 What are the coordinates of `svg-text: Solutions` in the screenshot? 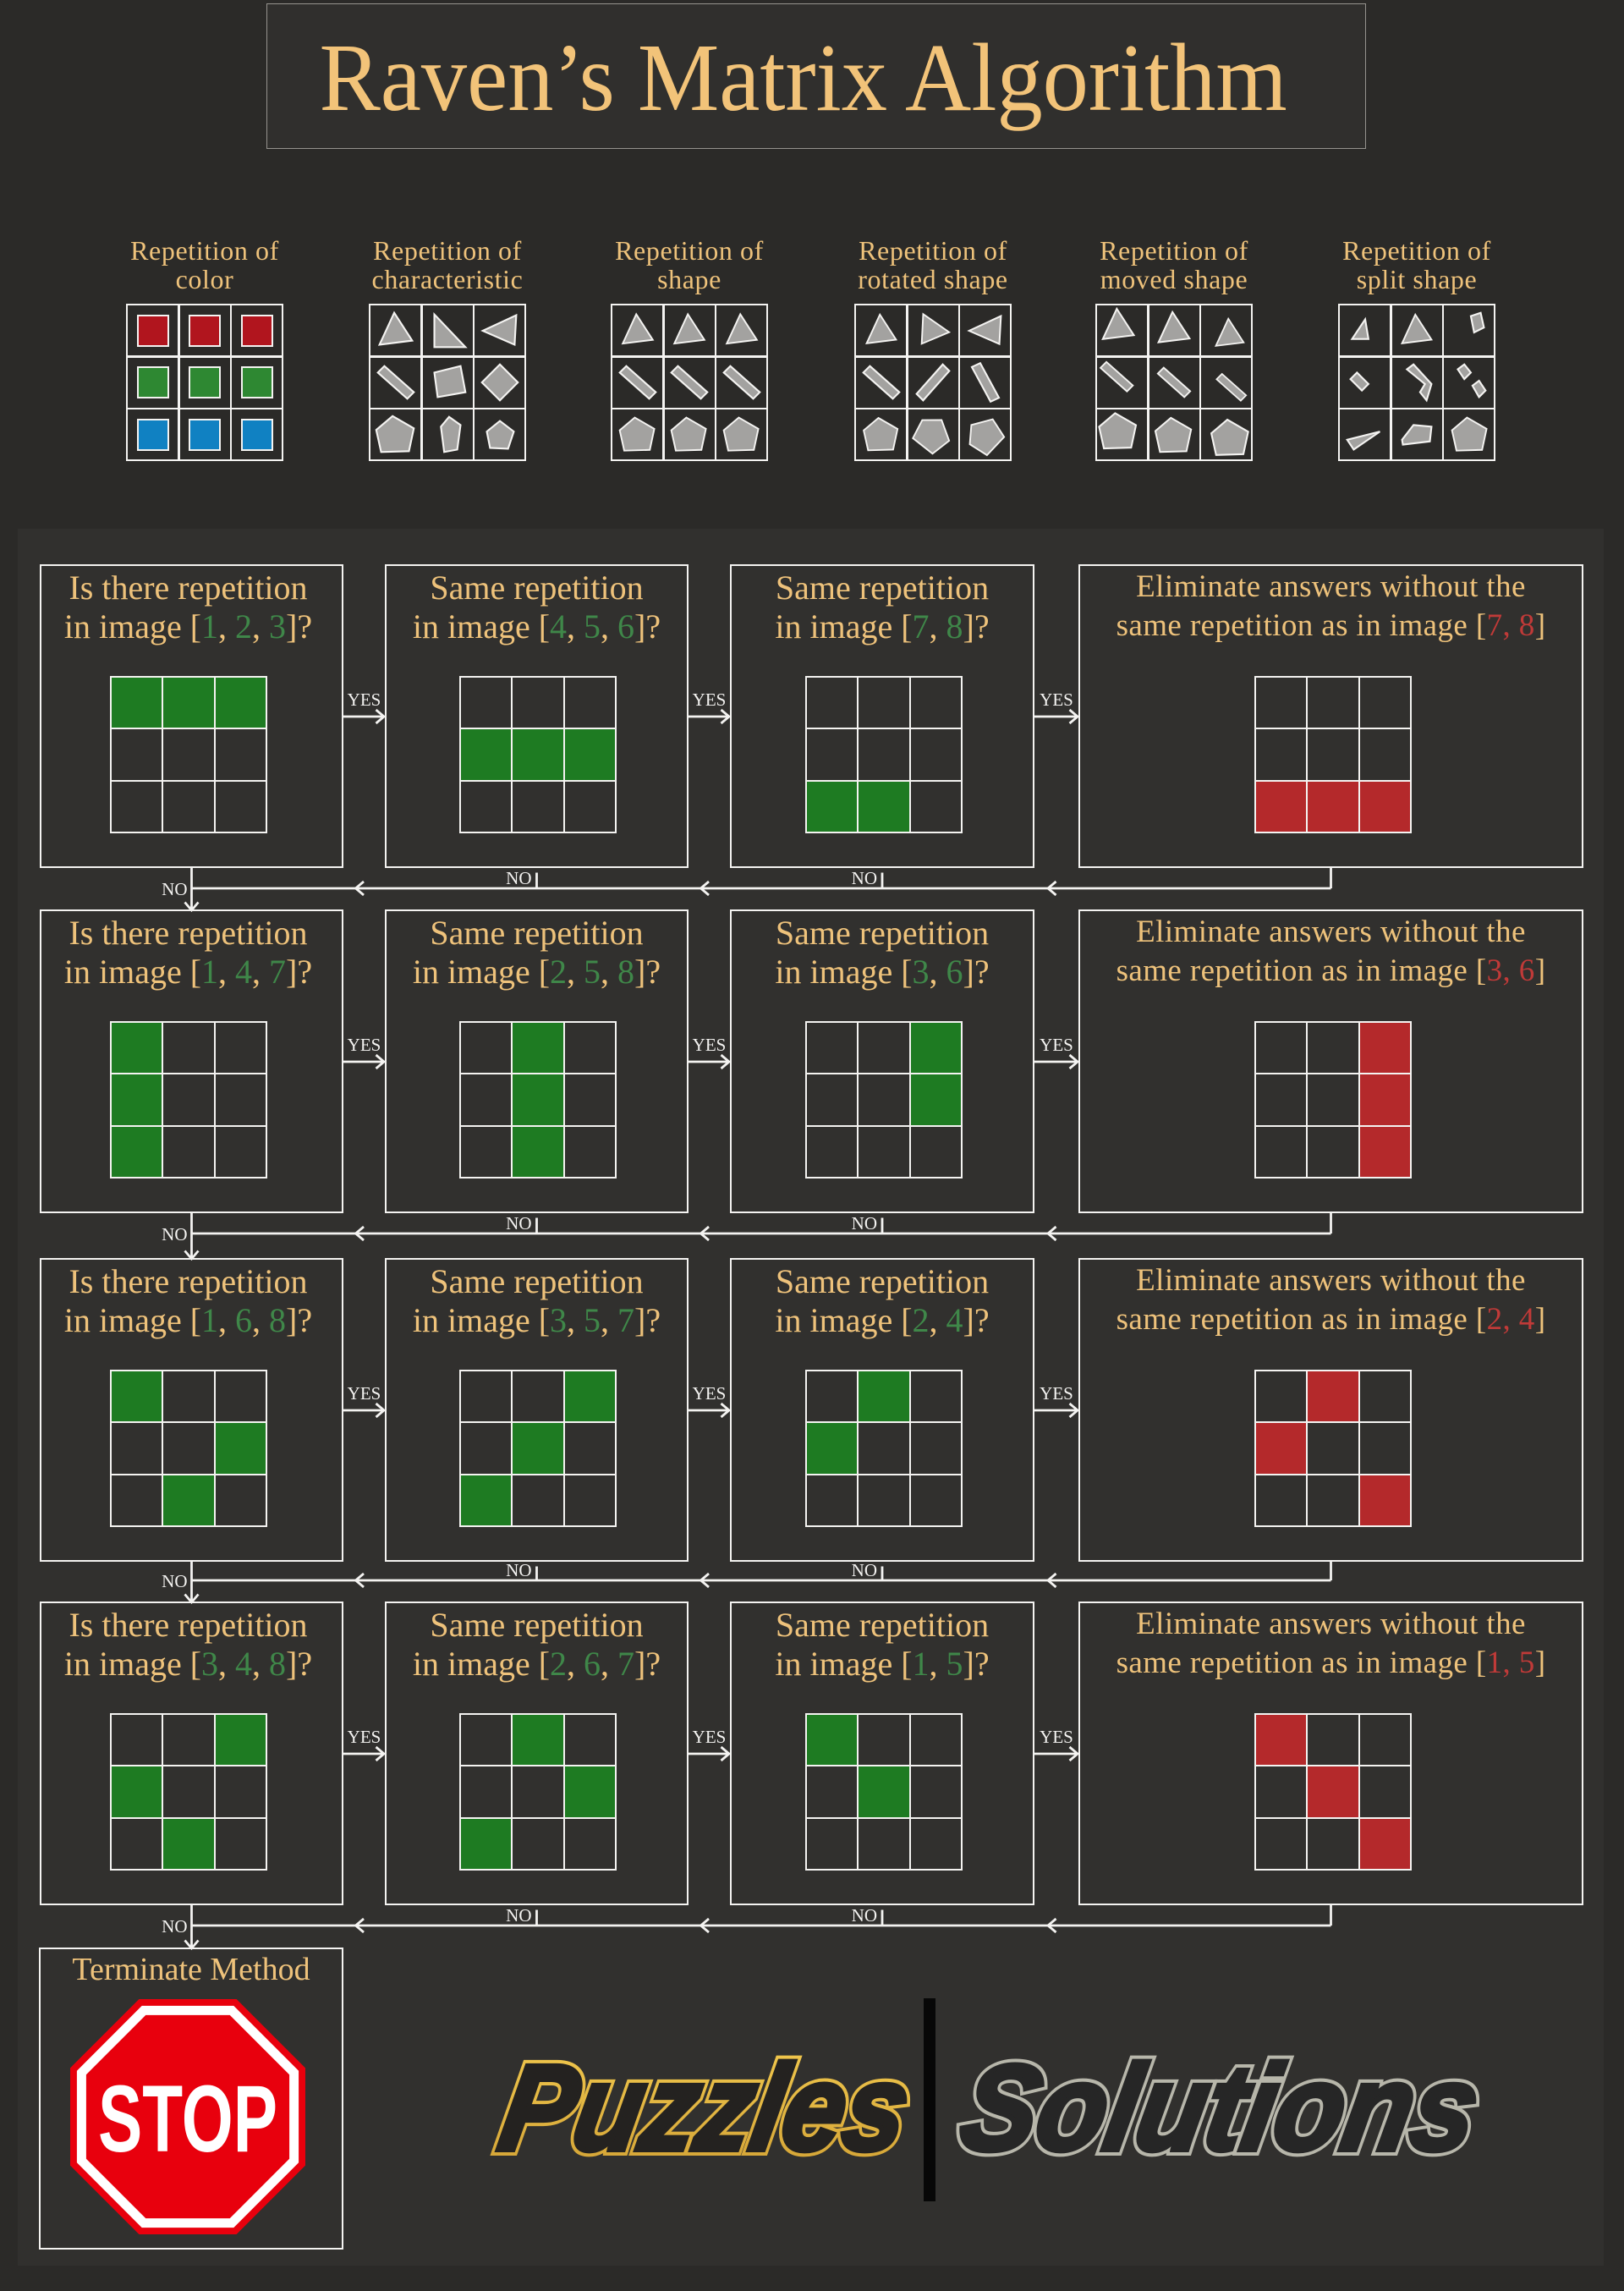 It's located at (1220, 2108).